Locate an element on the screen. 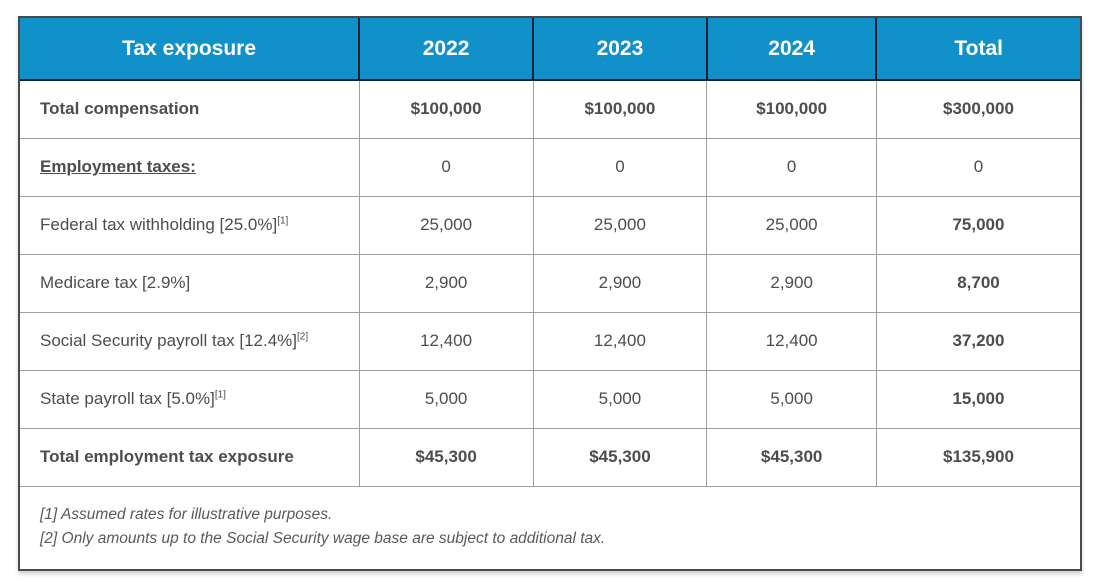 The width and height of the screenshot is (1100, 583). total-value-cell: 37,200 is located at coordinates (978, 341).